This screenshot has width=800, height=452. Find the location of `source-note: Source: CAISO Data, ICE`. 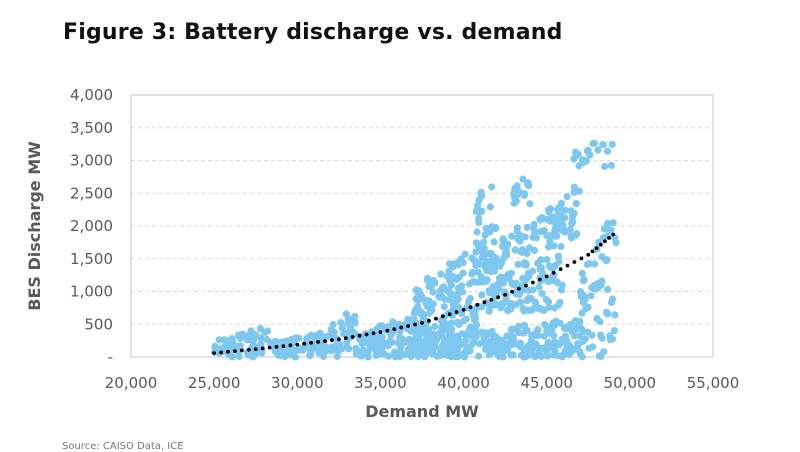

source-note: Source: CAISO Data, ICE is located at coordinates (123, 446).